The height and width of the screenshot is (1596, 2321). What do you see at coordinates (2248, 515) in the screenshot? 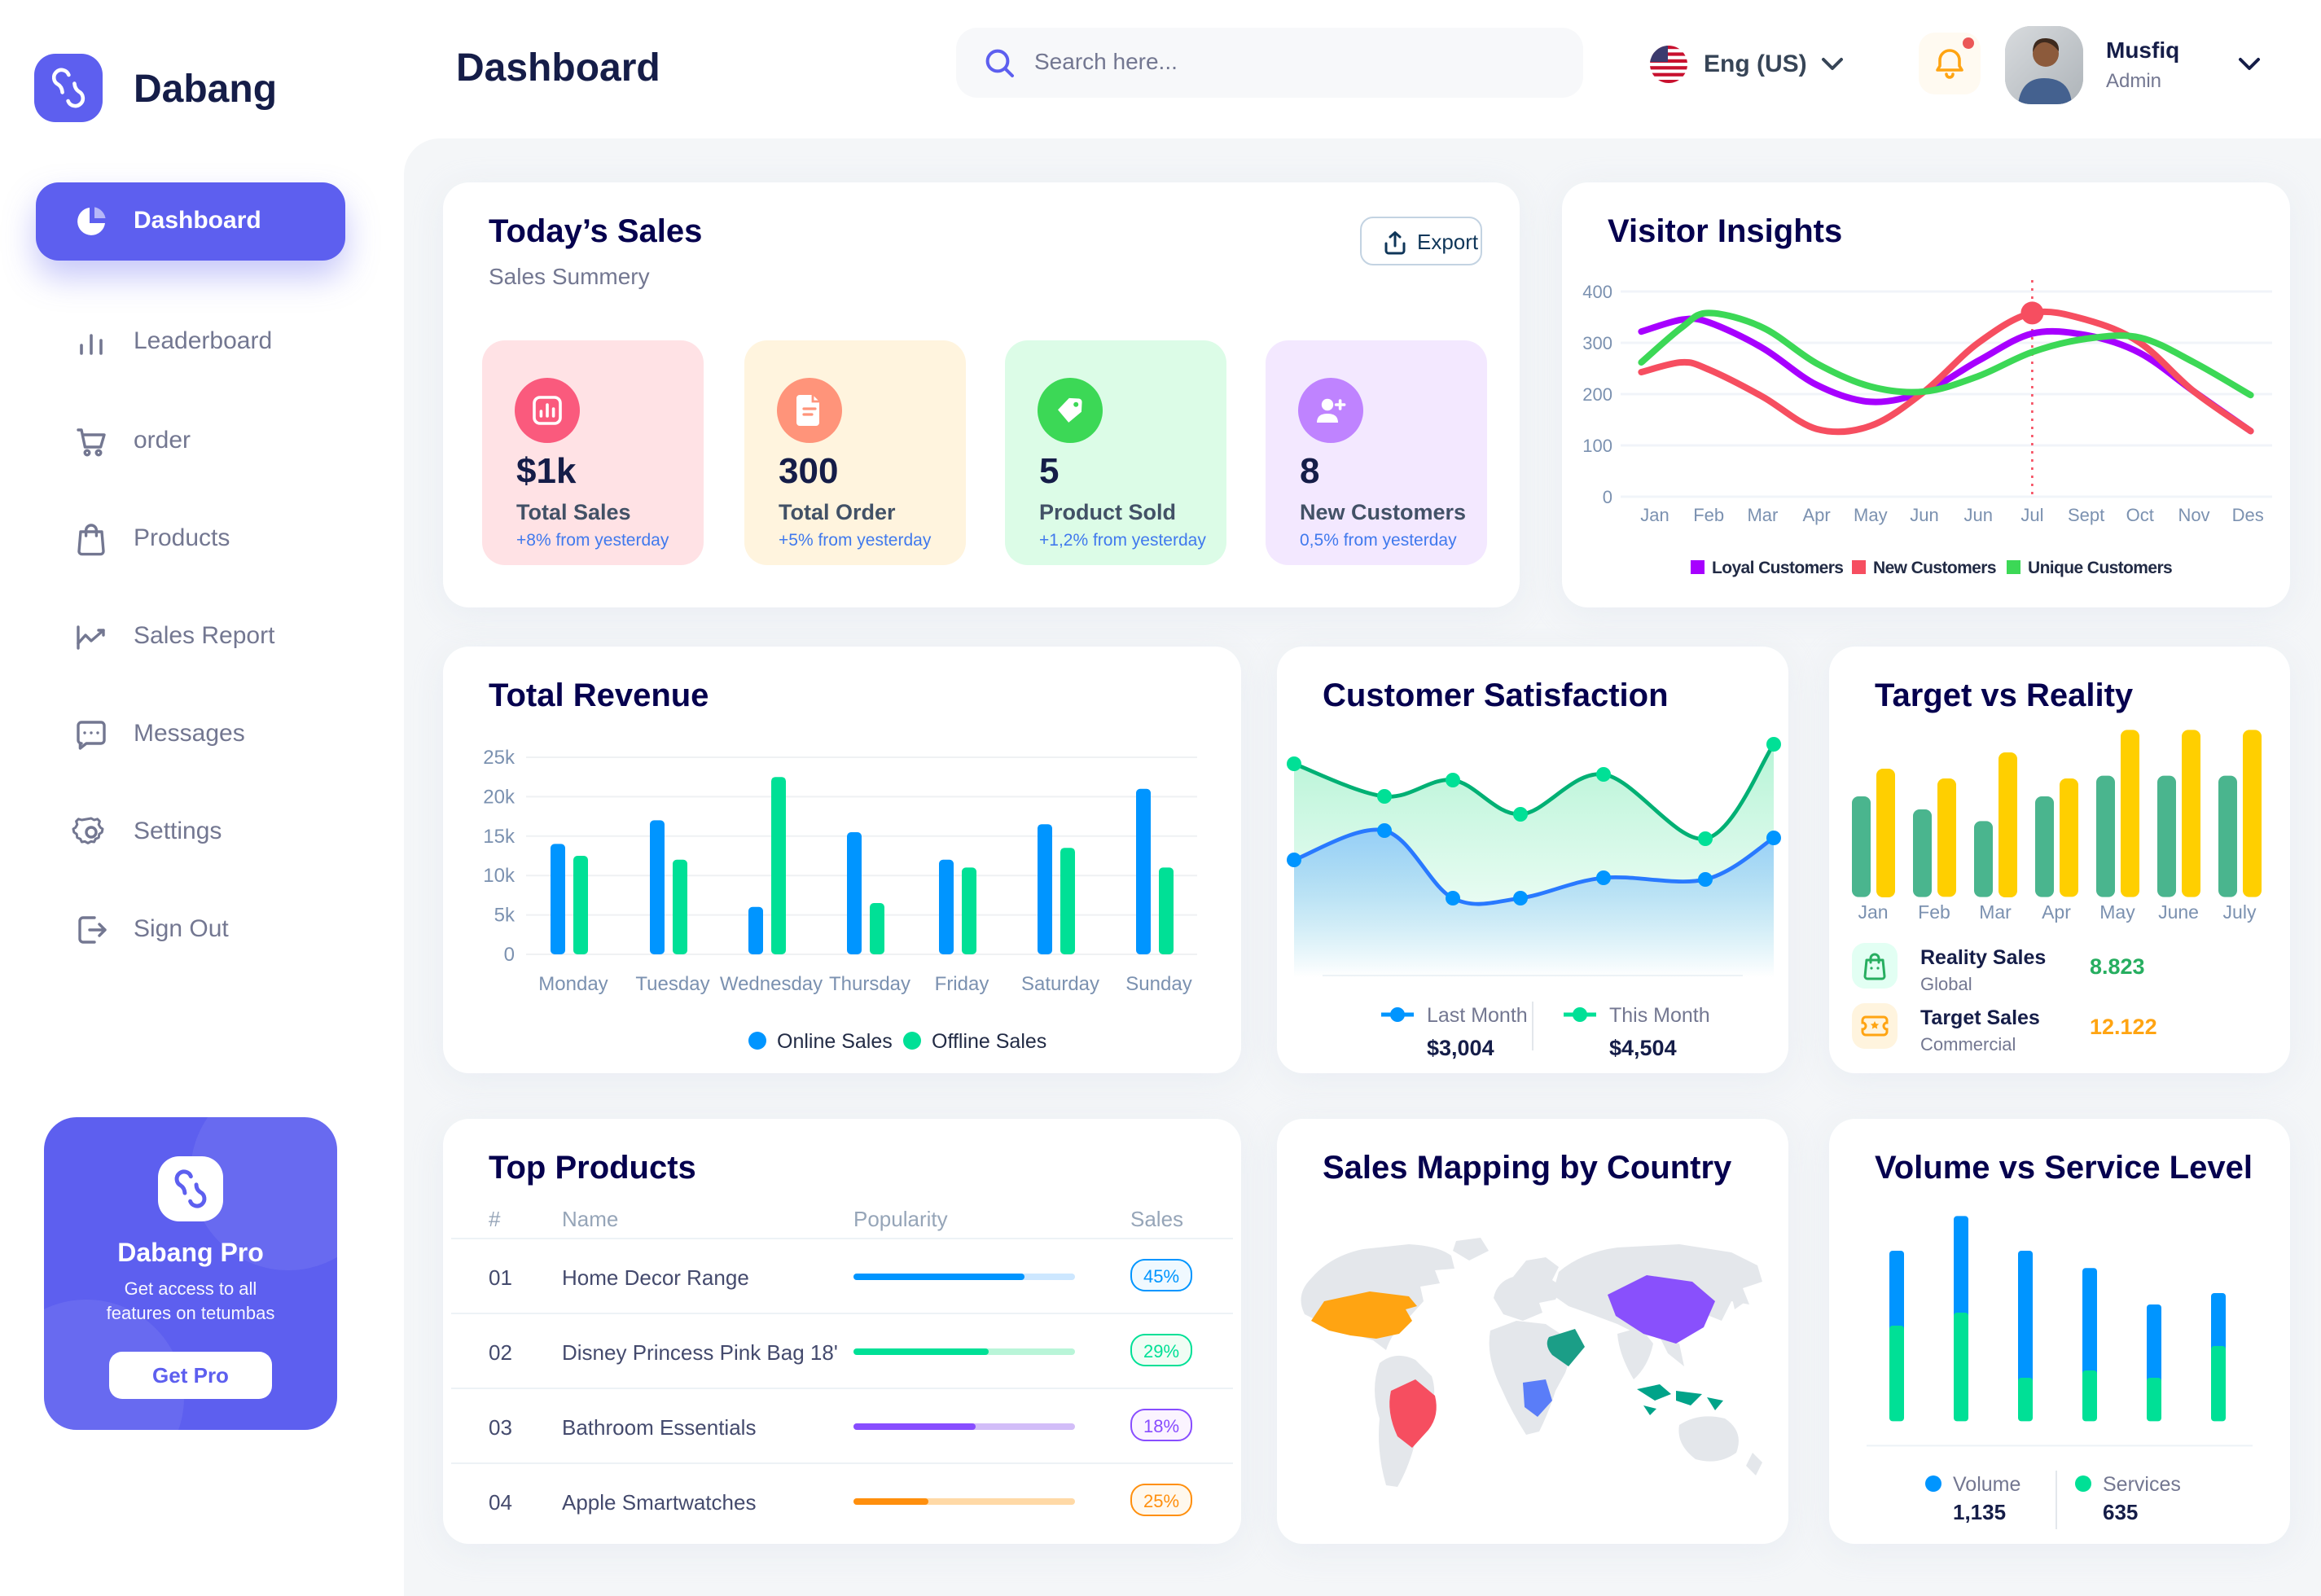
I see `svg-text: Des` at bounding box center [2248, 515].